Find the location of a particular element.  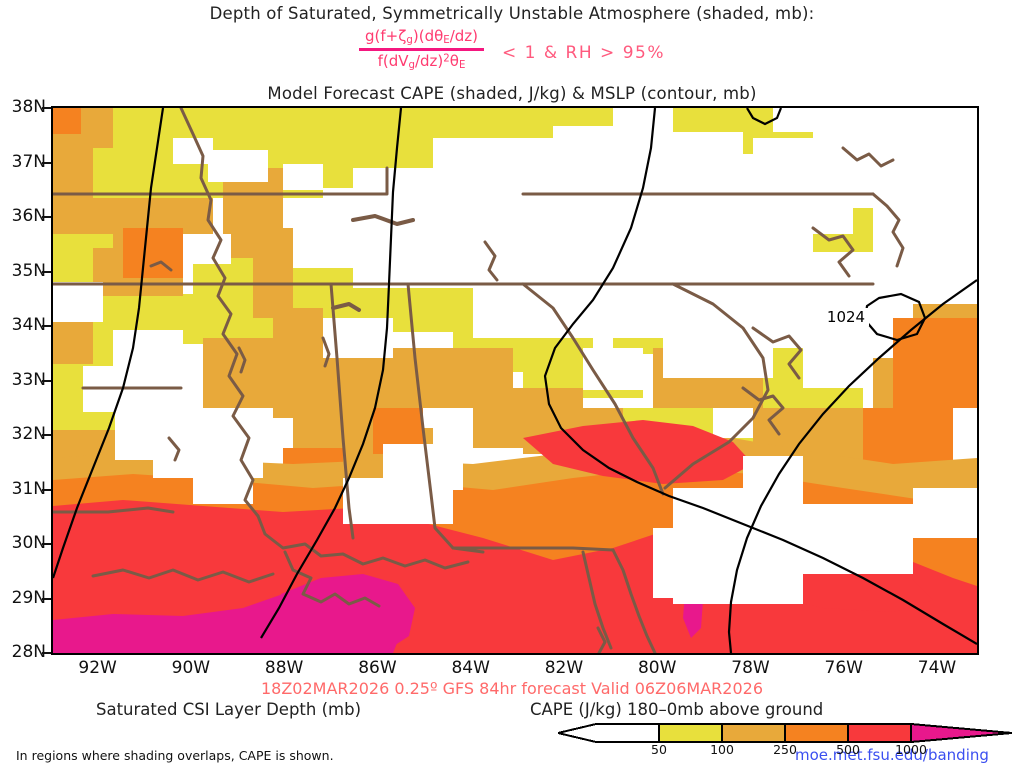

formula-numerator: g(f+ζg)(dθE/dz) is located at coordinates (422, 37).